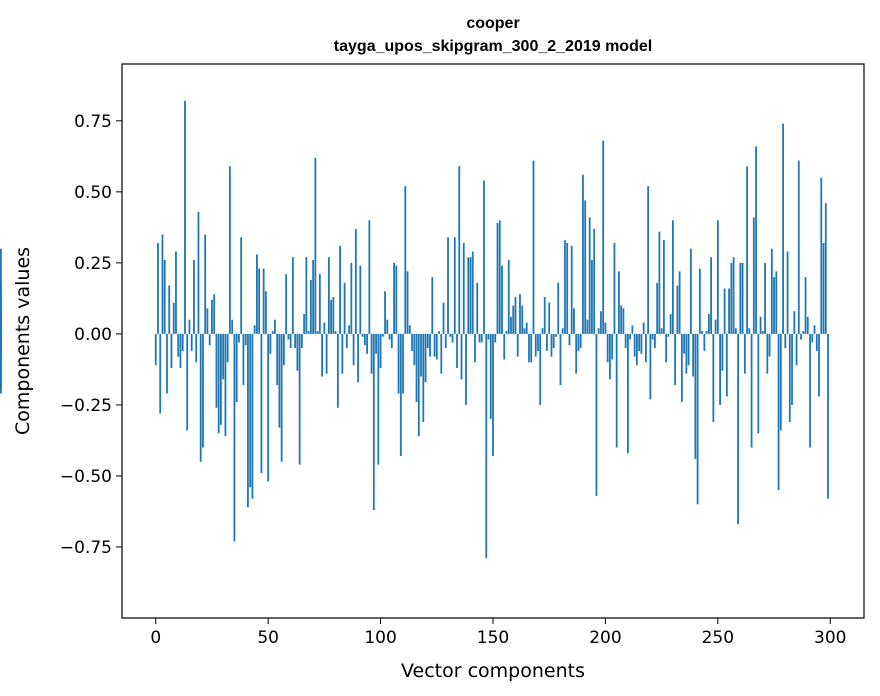  What do you see at coordinates (493, 671) in the screenshot?
I see `x-axis-label: Vector components` at bounding box center [493, 671].